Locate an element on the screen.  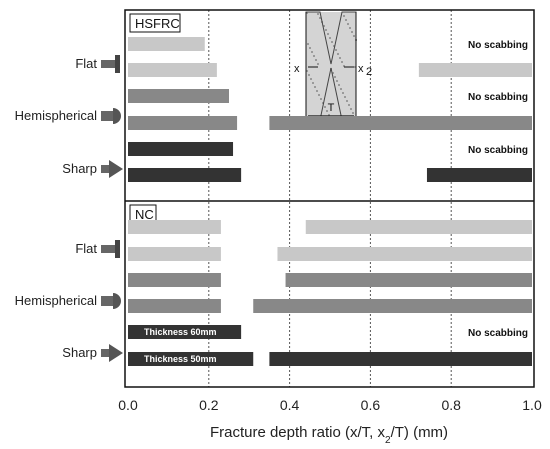
panel-label-frame is located at coordinates (155, 23).